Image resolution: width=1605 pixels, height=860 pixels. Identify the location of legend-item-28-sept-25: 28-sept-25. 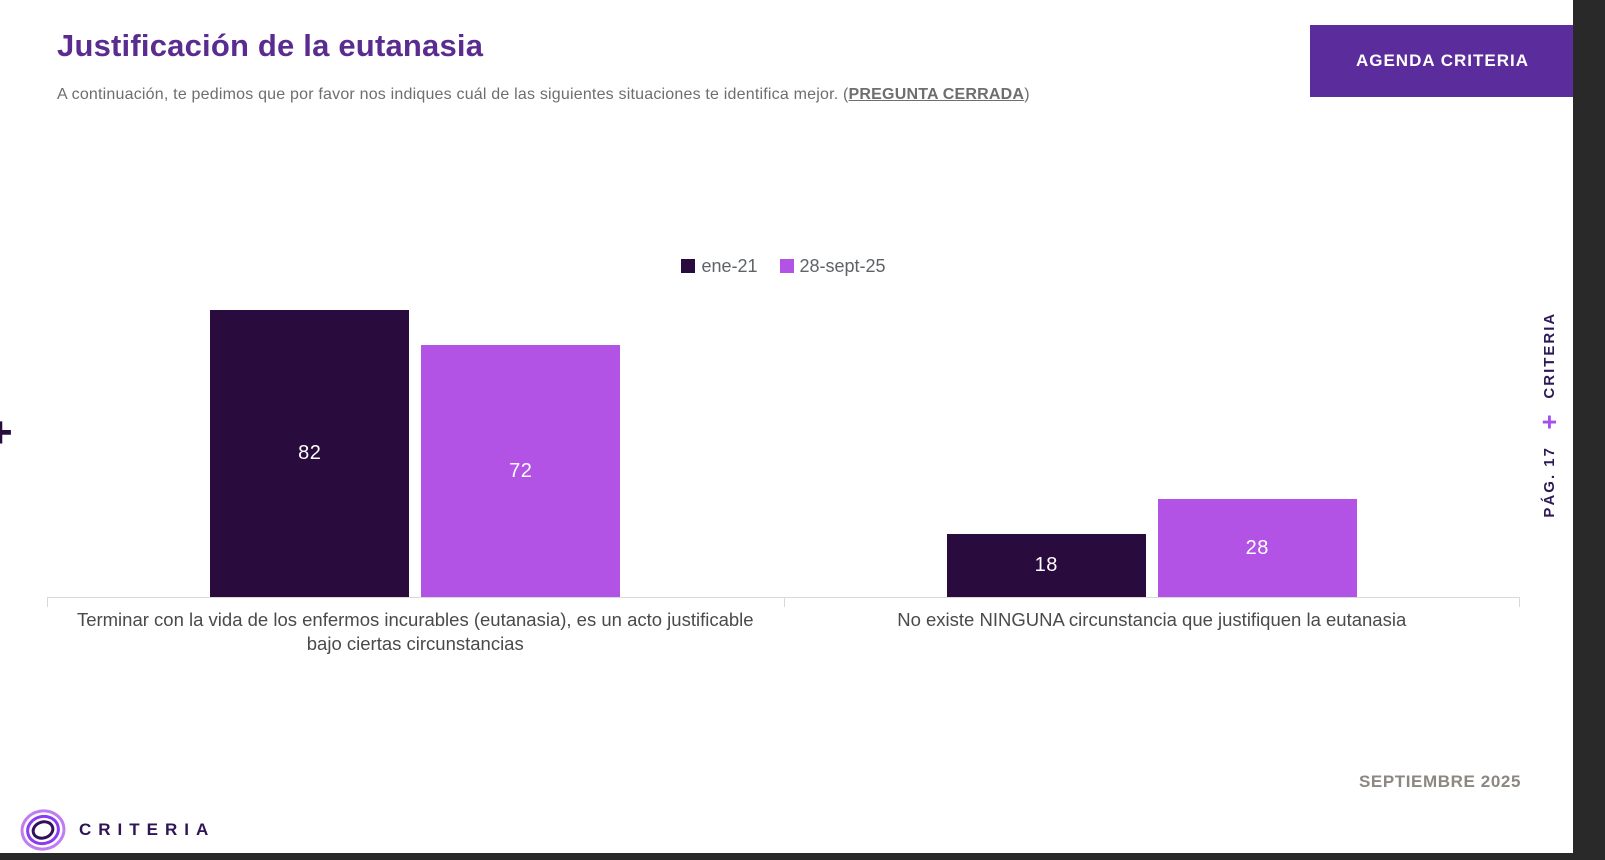
(832, 266).